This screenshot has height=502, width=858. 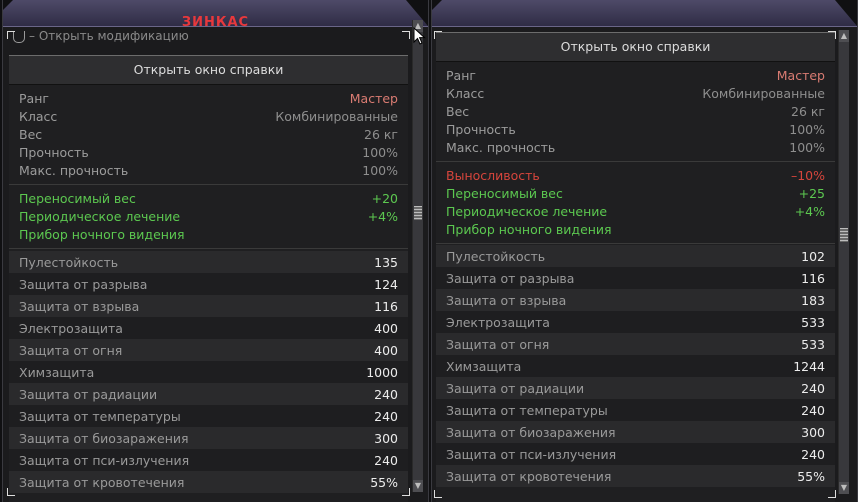 What do you see at coordinates (386, 350) in the screenshot?
I see `protection-value: 400` at bounding box center [386, 350].